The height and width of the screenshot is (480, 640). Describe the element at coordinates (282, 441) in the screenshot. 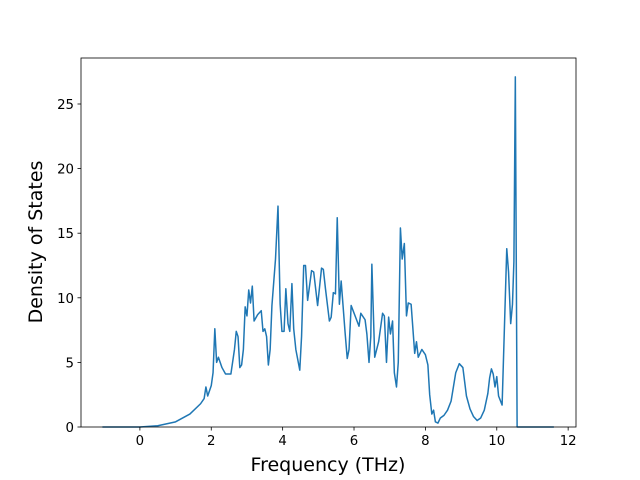

I see `x-tick-label: 4` at that location.